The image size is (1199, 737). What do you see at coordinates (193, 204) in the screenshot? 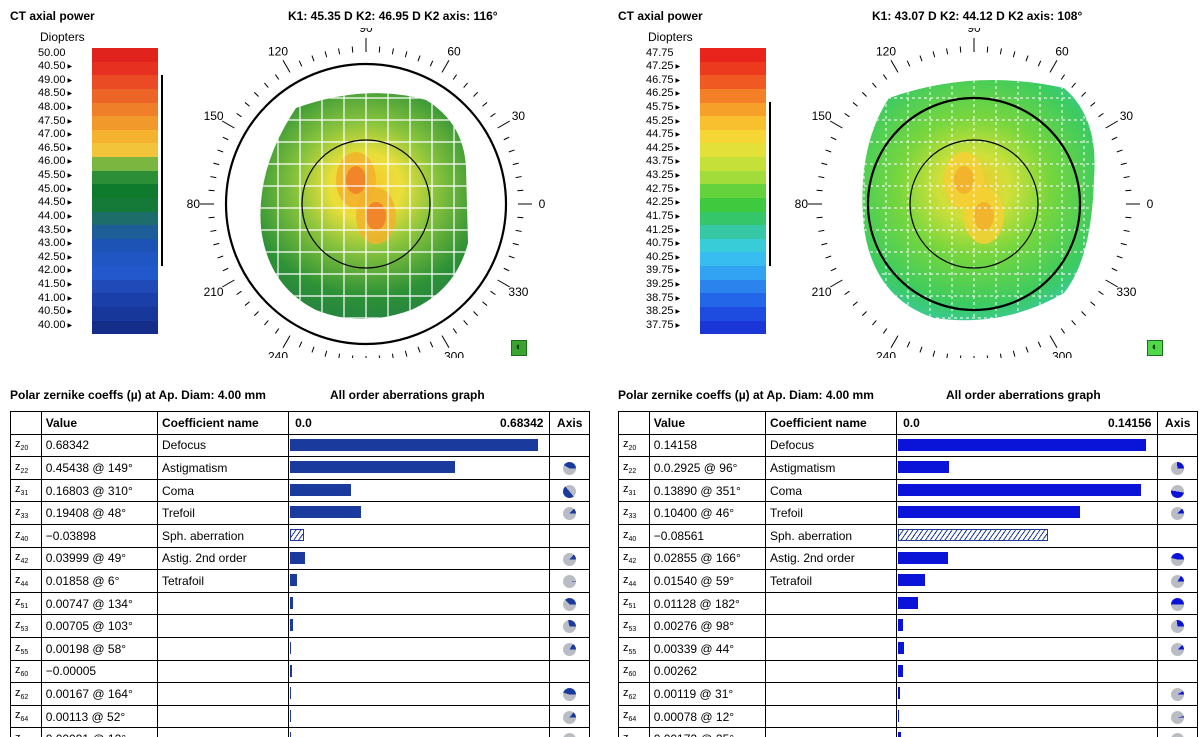
I see `angle-label: 180` at bounding box center [193, 204].